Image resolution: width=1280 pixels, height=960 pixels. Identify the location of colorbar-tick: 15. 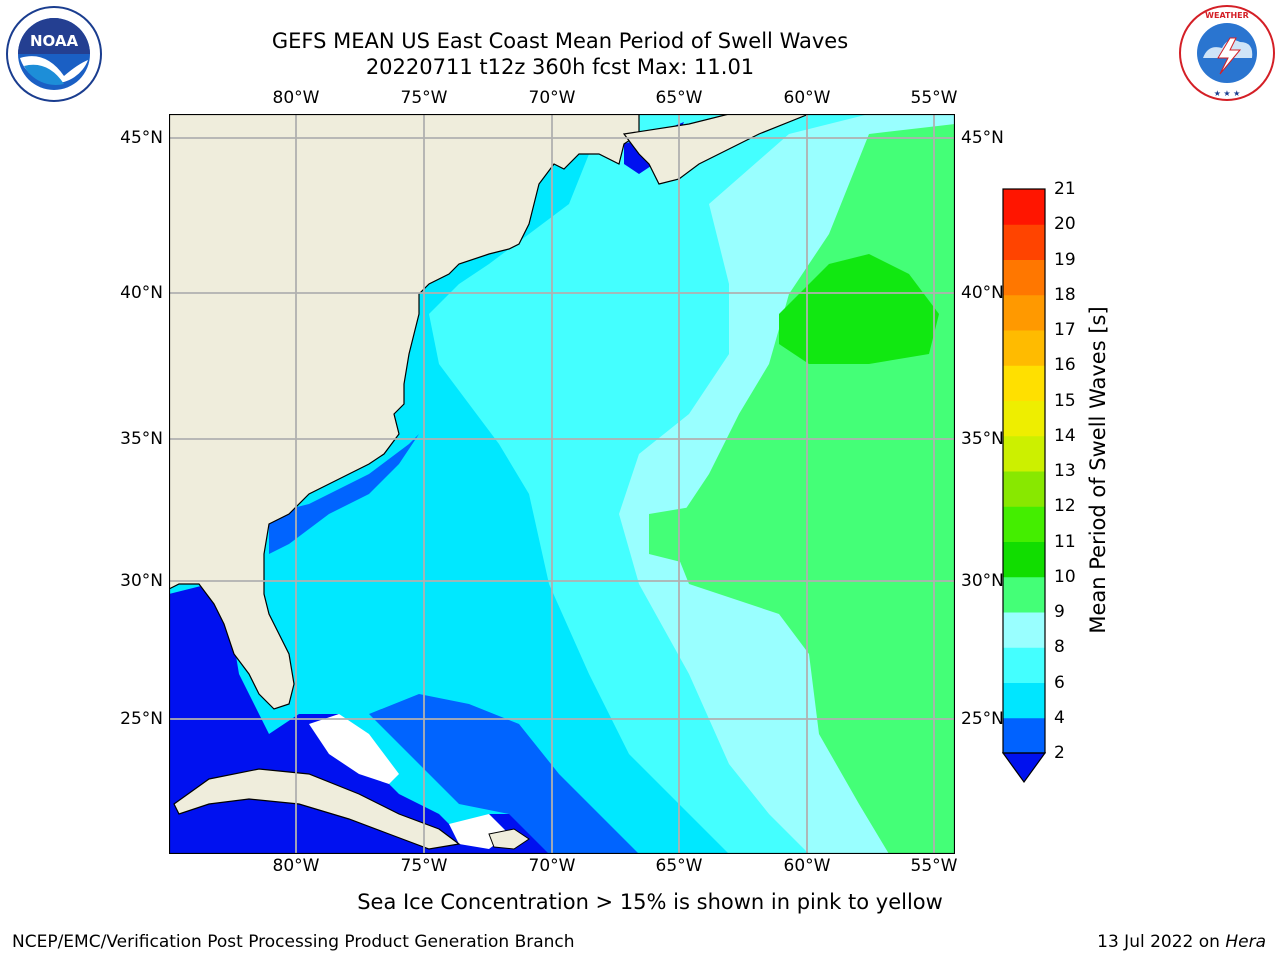
(1065, 400).